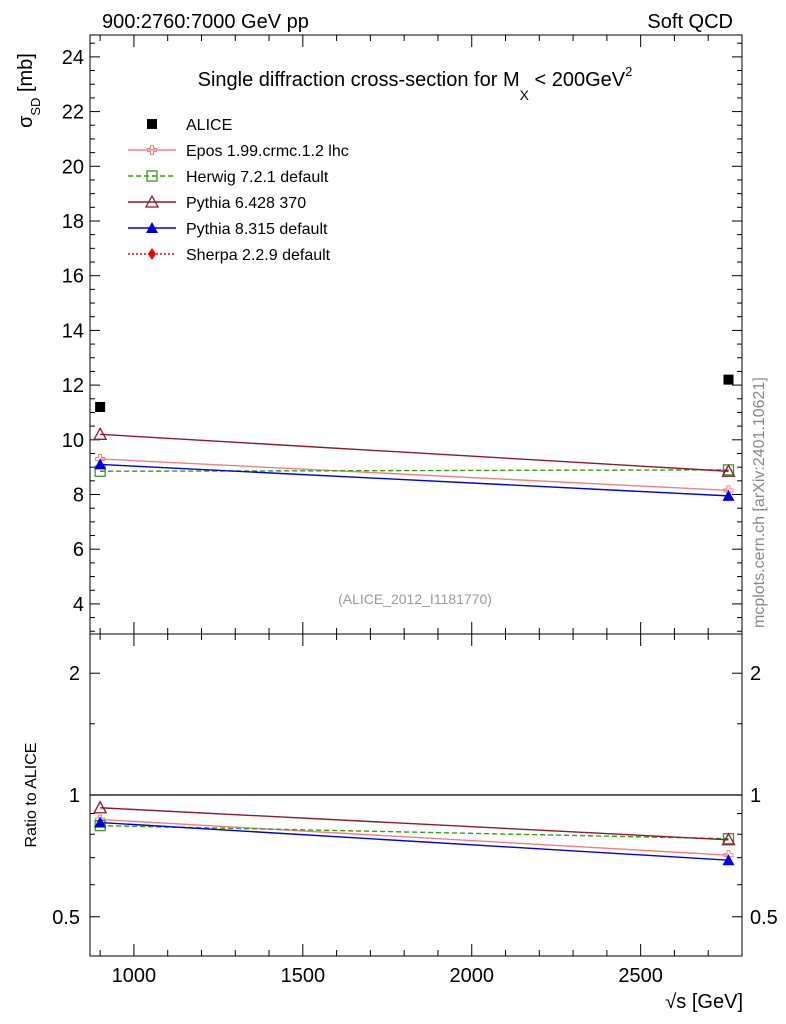  Describe the element at coordinates (74, 674) in the screenshot. I see `ratio-y-tick-label: 2` at that location.